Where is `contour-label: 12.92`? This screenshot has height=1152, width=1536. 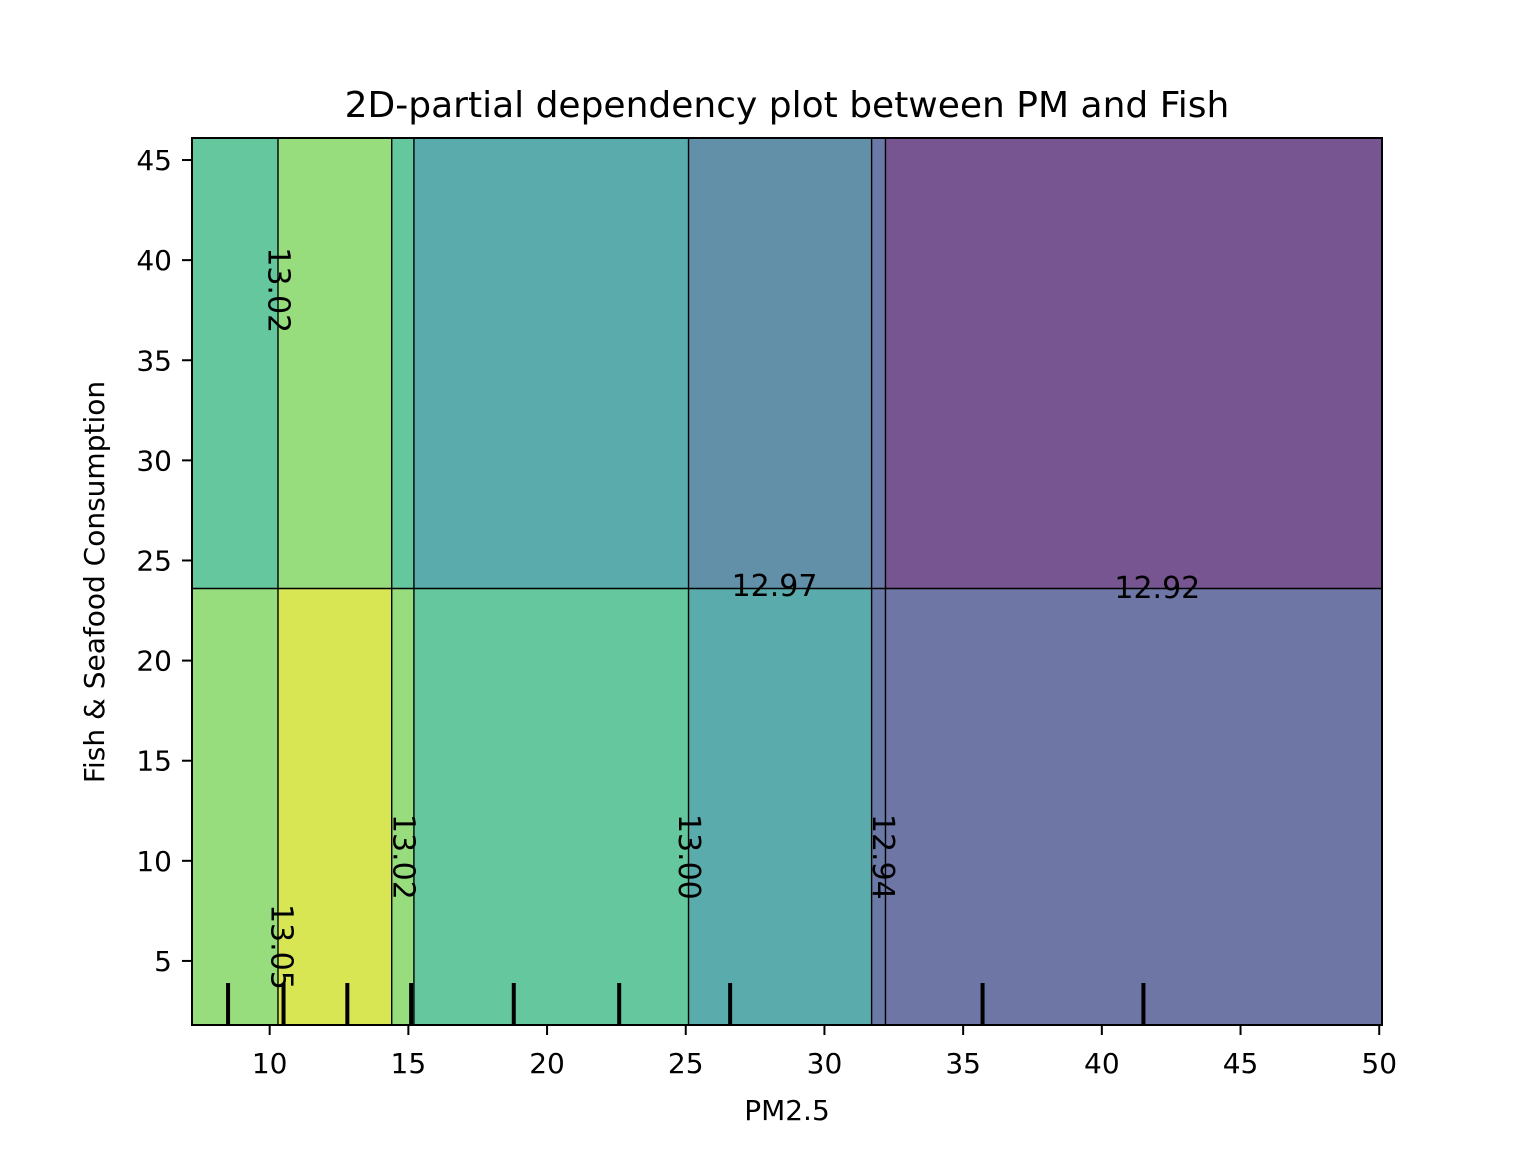
contour-label: 12.92 is located at coordinates (1157, 588).